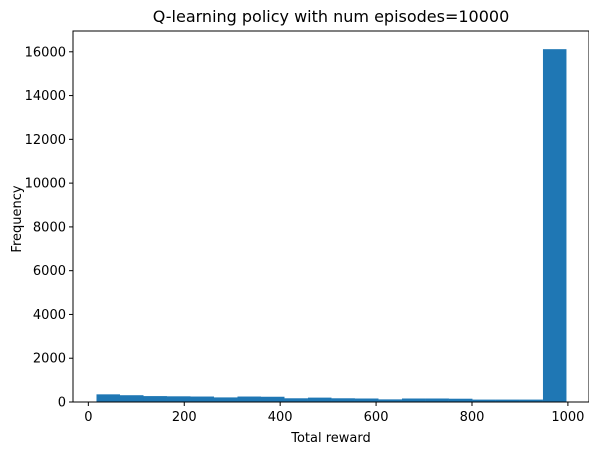  Describe the element at coordinates (334, 413) in the screenshot. I see `x-axis-ticks: 0 200 400 600 800 1000` at that location.